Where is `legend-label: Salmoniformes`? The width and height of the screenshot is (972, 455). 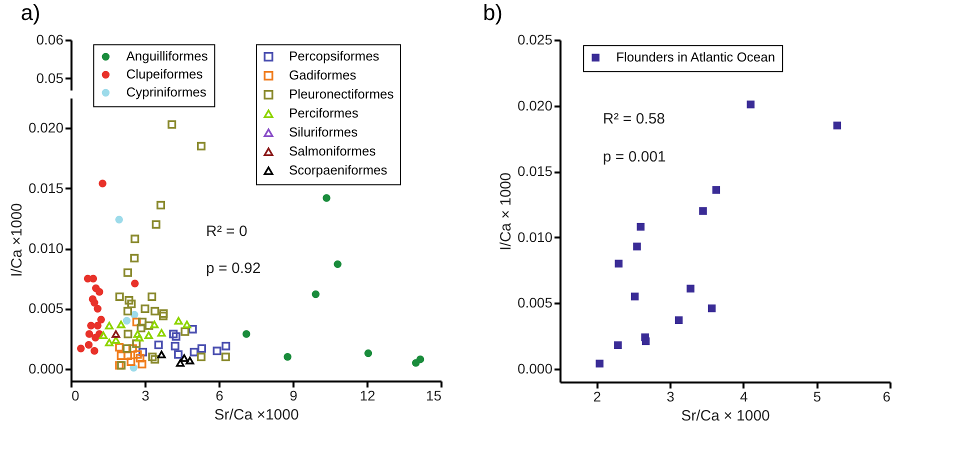
legend-label: Salmoniformes is located at coordinates (332, 151).